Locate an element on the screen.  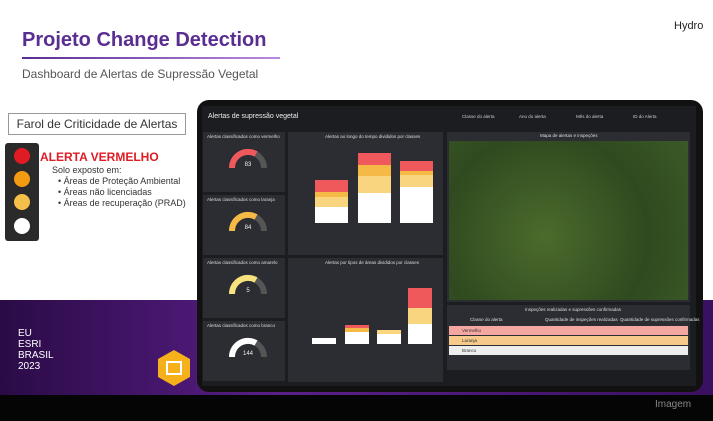
event-logo: EU ESRI BRASIL 2023 is located at coordinates (38, 350).